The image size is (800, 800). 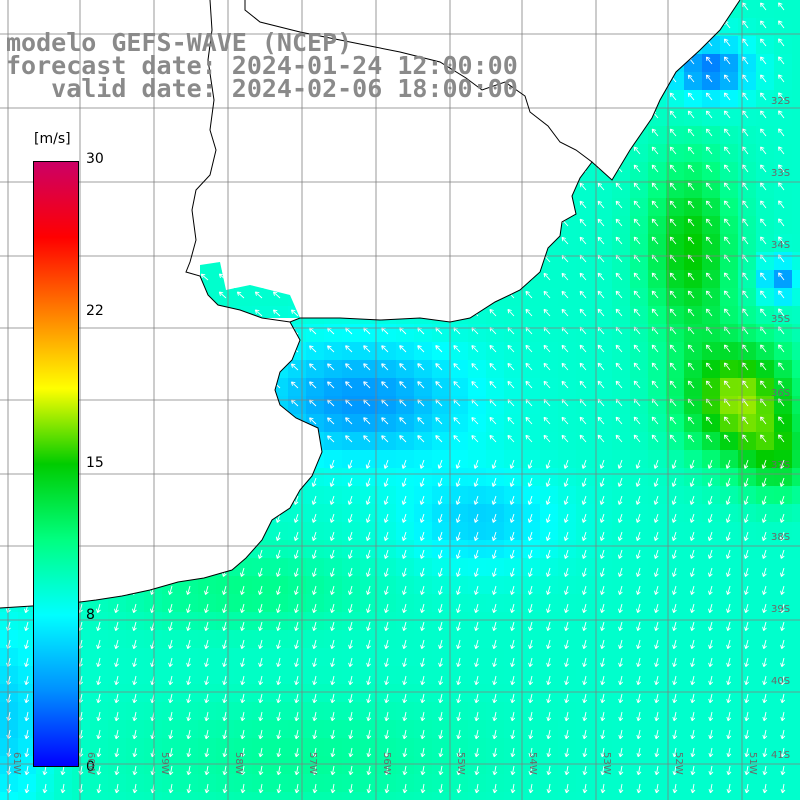 What do you see at coordinates (90, 763) in the screenshot?
I see `longitude-label: 60W` at bounding box center [90, 763].